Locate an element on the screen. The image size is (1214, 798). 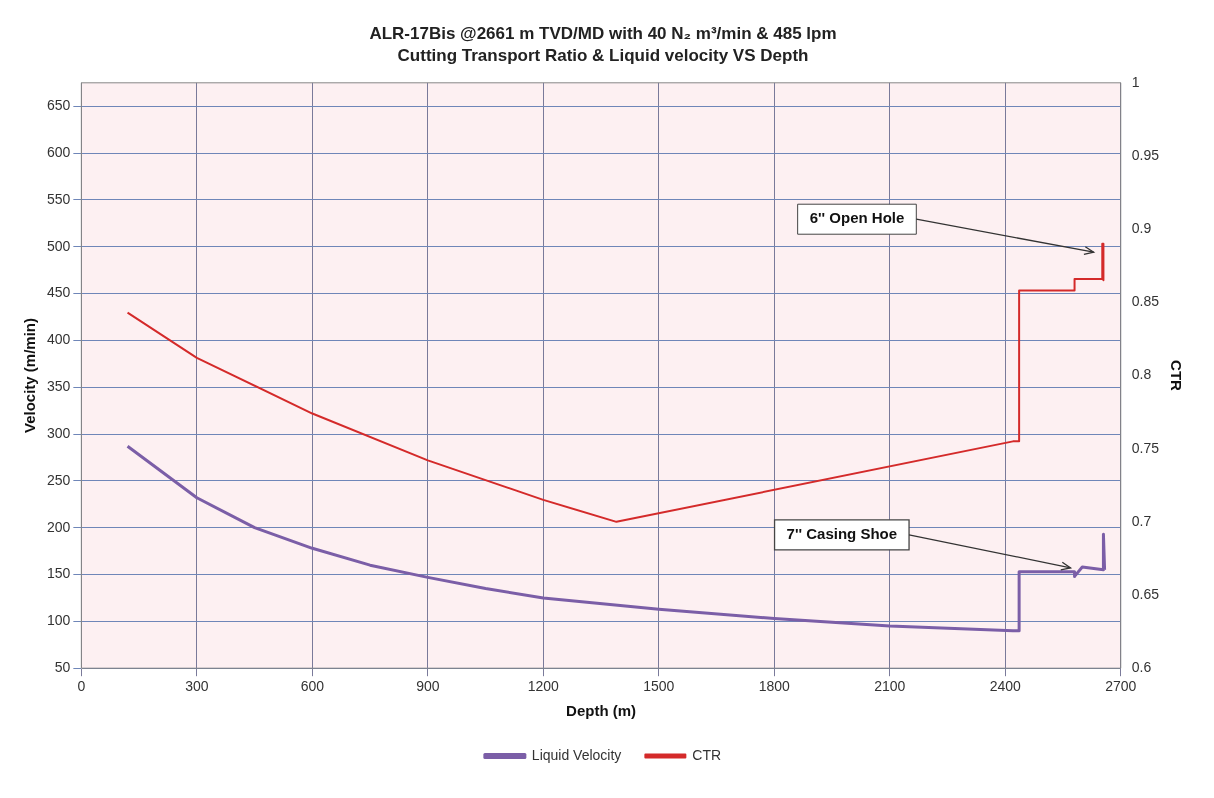
y-tick-label: 350 is located at coordinates (59, 386).